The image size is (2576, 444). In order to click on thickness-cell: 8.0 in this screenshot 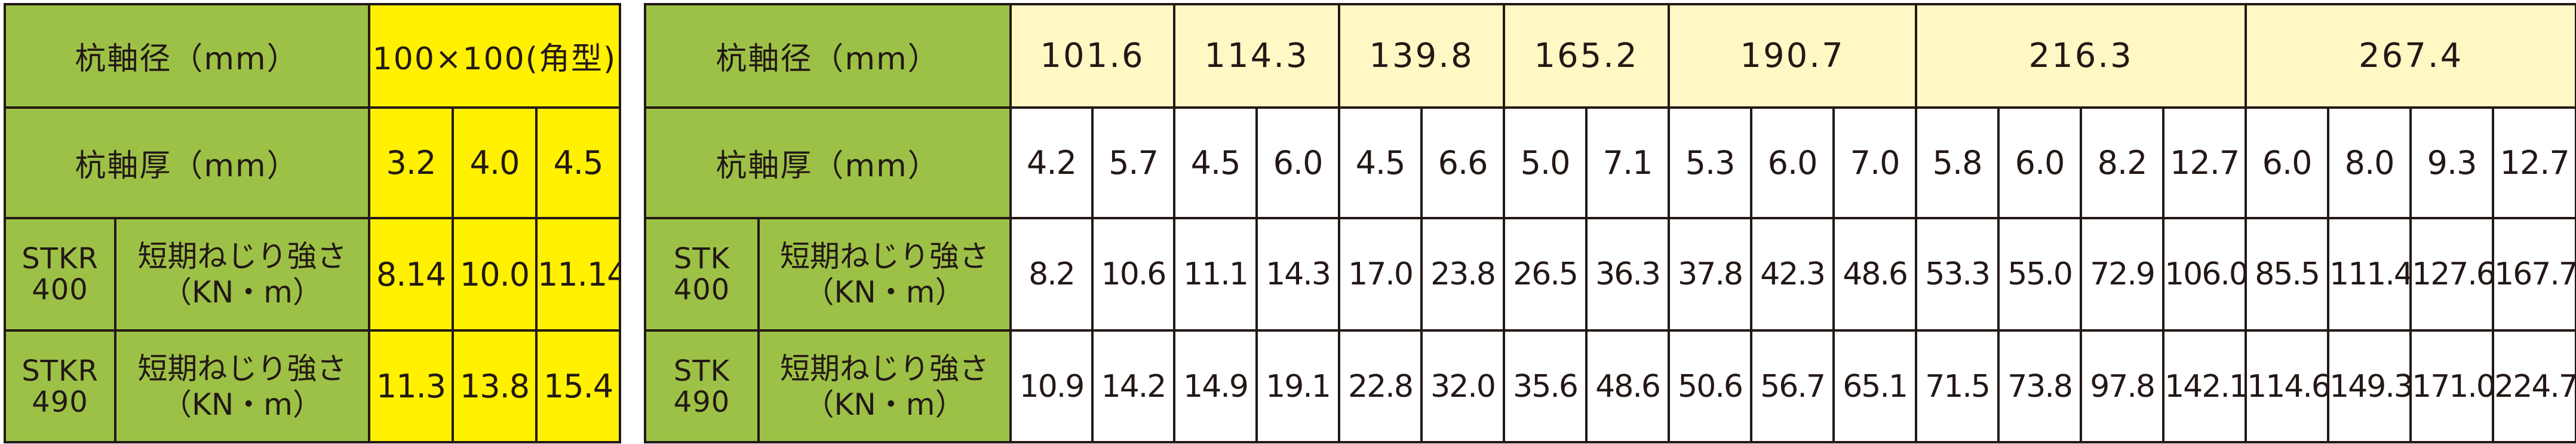, I will do `click(2369, 162)`.